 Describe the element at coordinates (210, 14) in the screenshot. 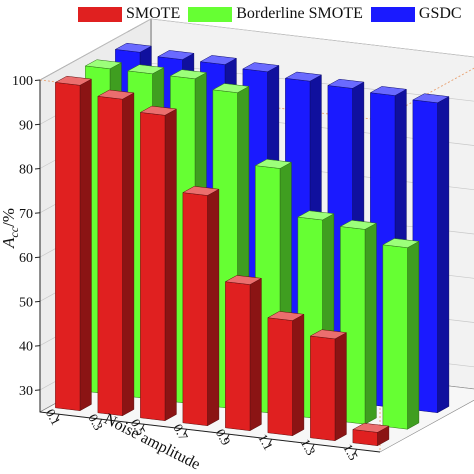

I see `legend-swatch-borderline-smote` at that location.